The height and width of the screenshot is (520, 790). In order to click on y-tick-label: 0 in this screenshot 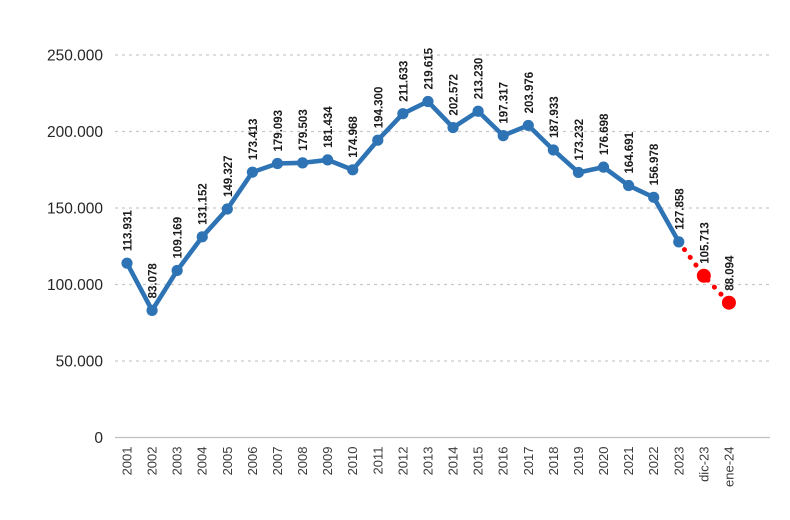, I will do `click(98, 438)`.